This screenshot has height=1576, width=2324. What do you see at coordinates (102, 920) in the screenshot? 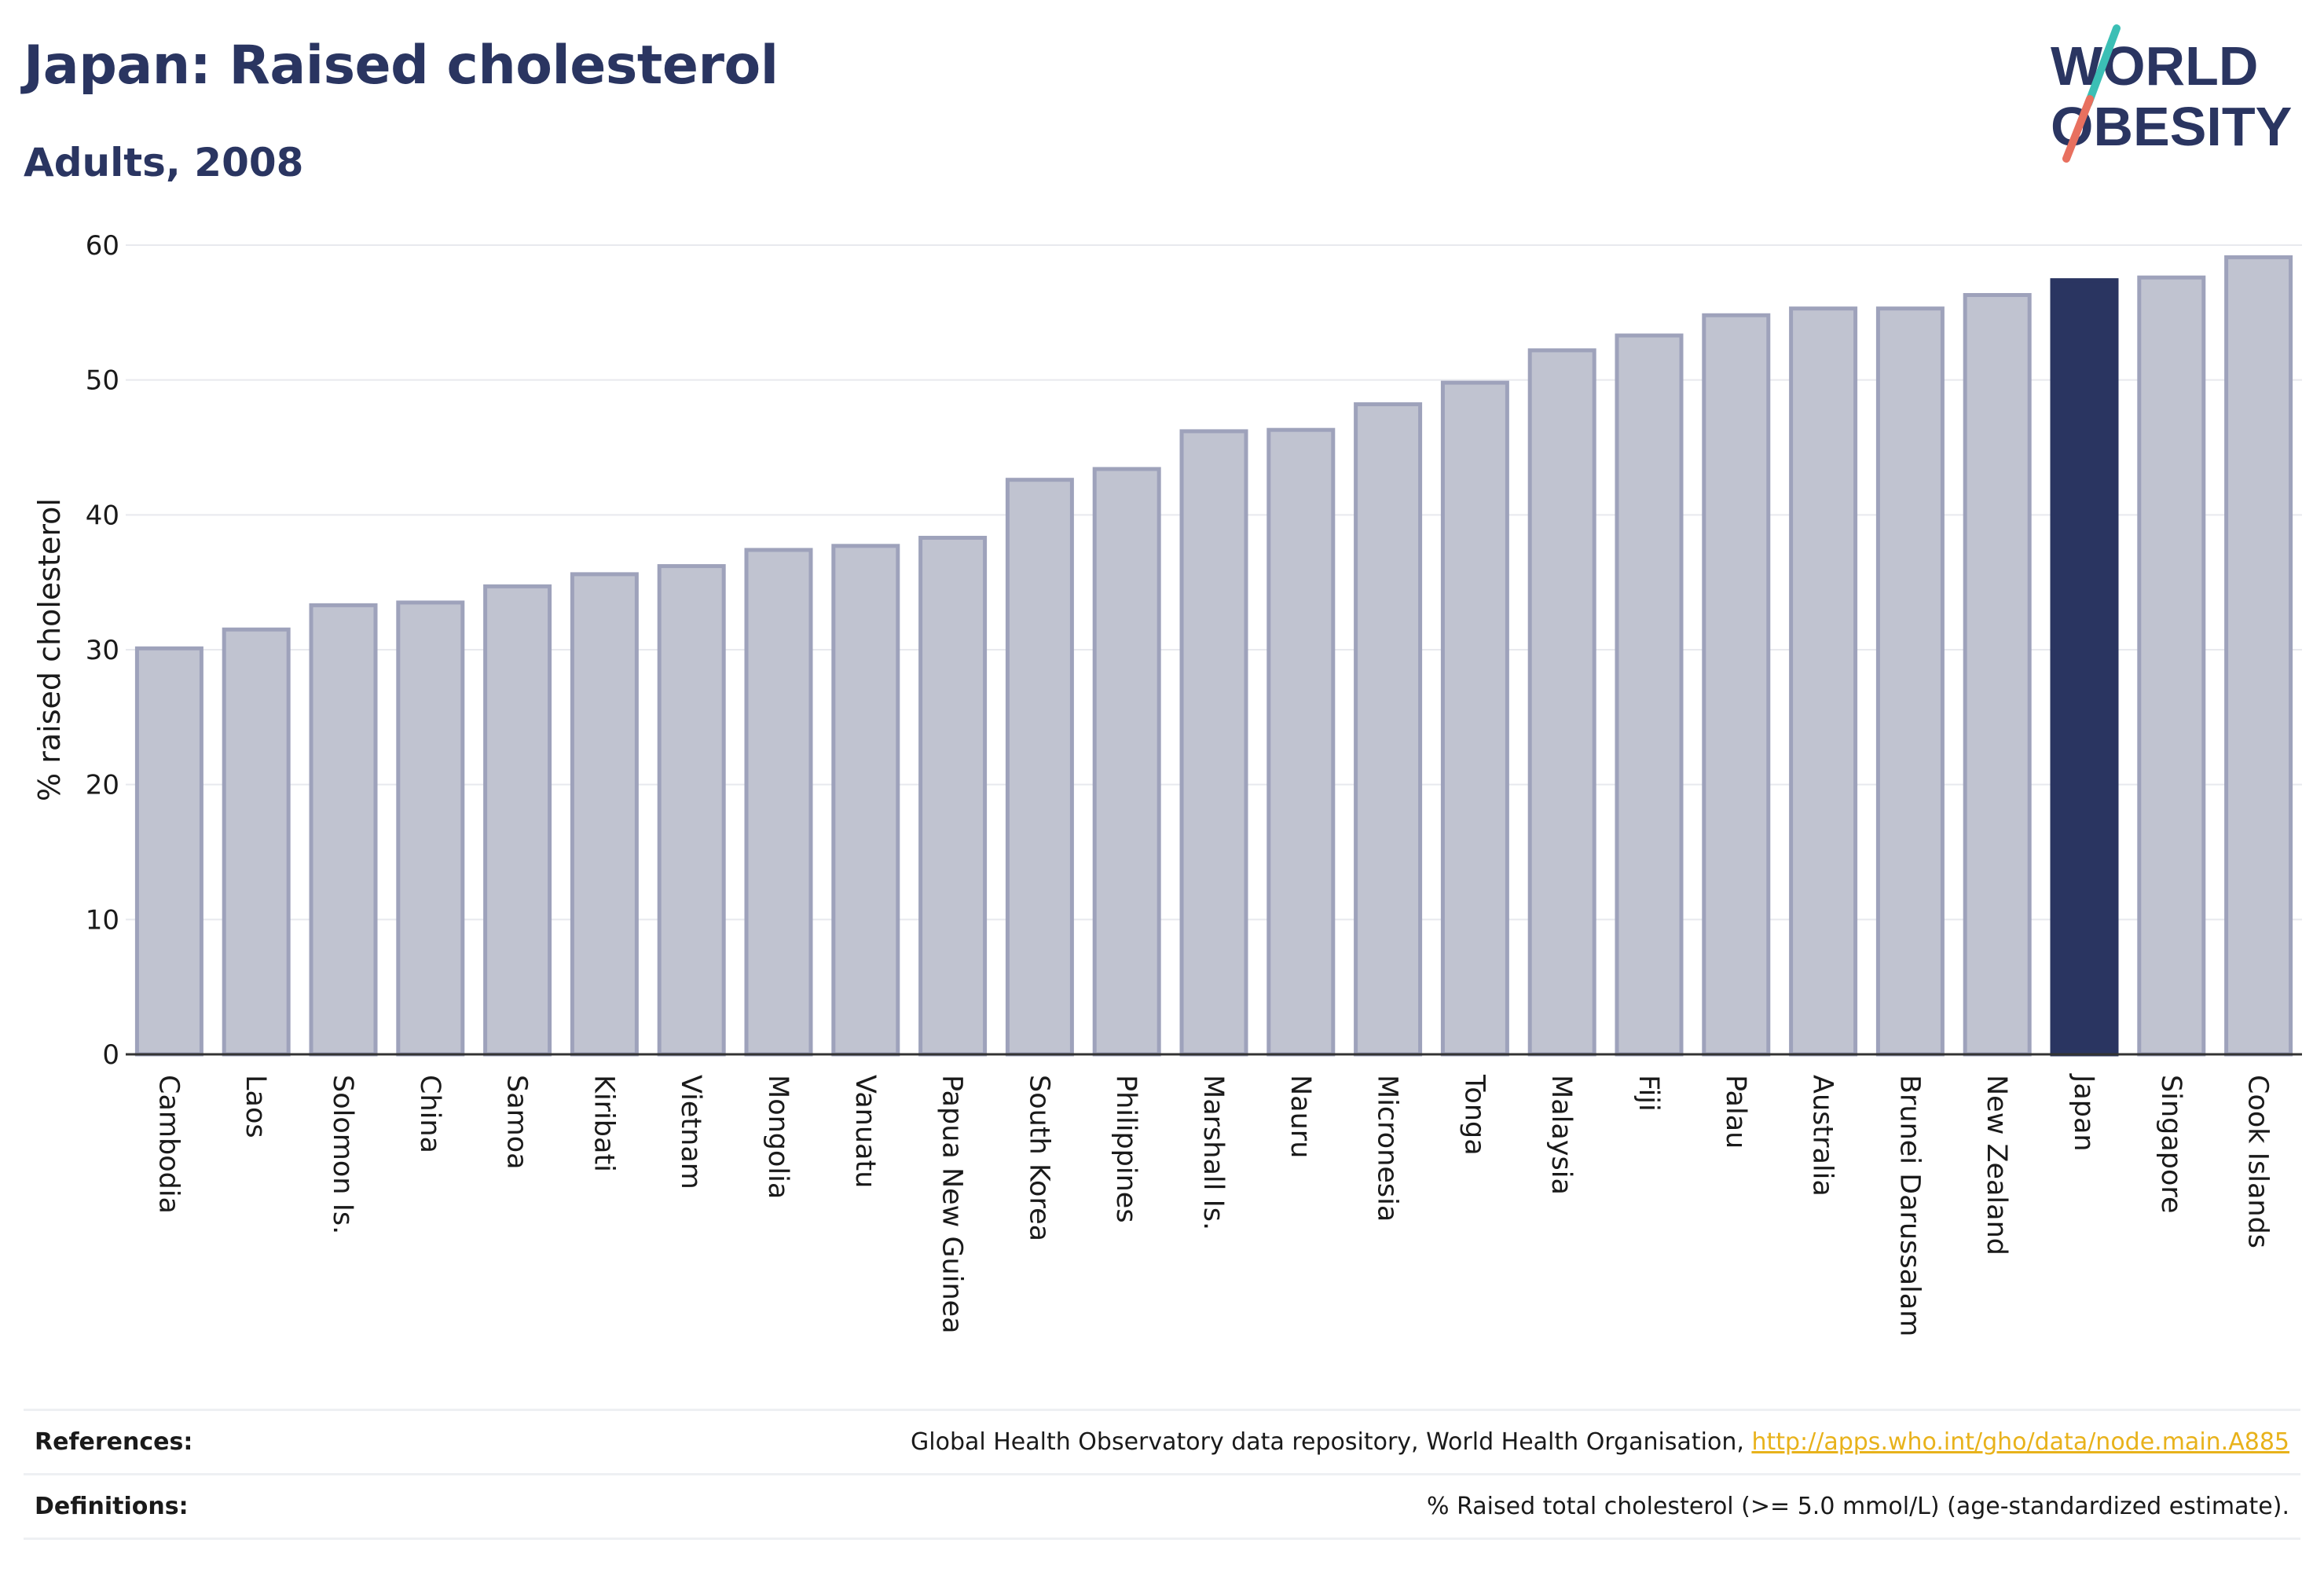
I see `y-tick-label: 10` at bounding box center [102, 920].